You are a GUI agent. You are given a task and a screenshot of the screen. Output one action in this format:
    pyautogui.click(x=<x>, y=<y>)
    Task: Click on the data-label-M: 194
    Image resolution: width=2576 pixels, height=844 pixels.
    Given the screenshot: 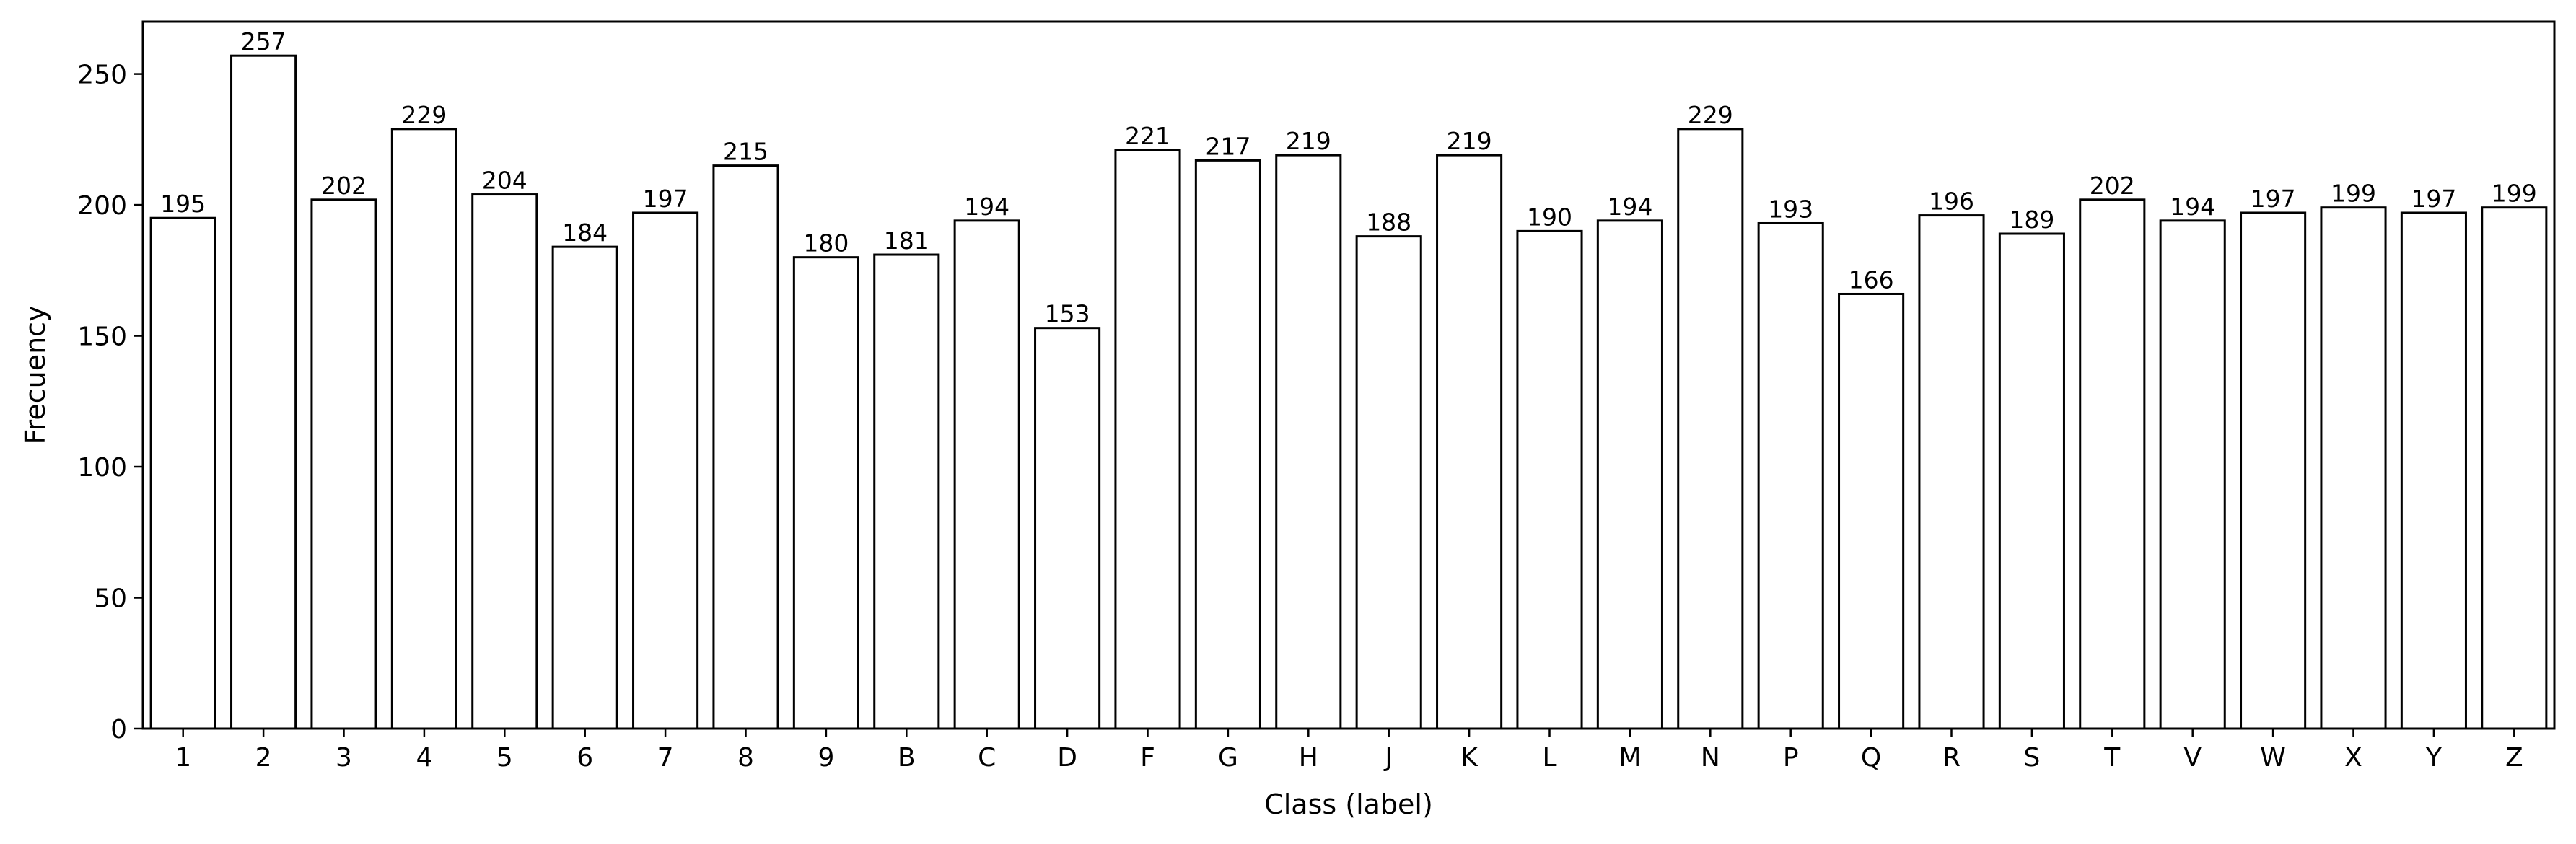 What is the action you would take?
    pyautogui.click(x=1629, y=207)
    